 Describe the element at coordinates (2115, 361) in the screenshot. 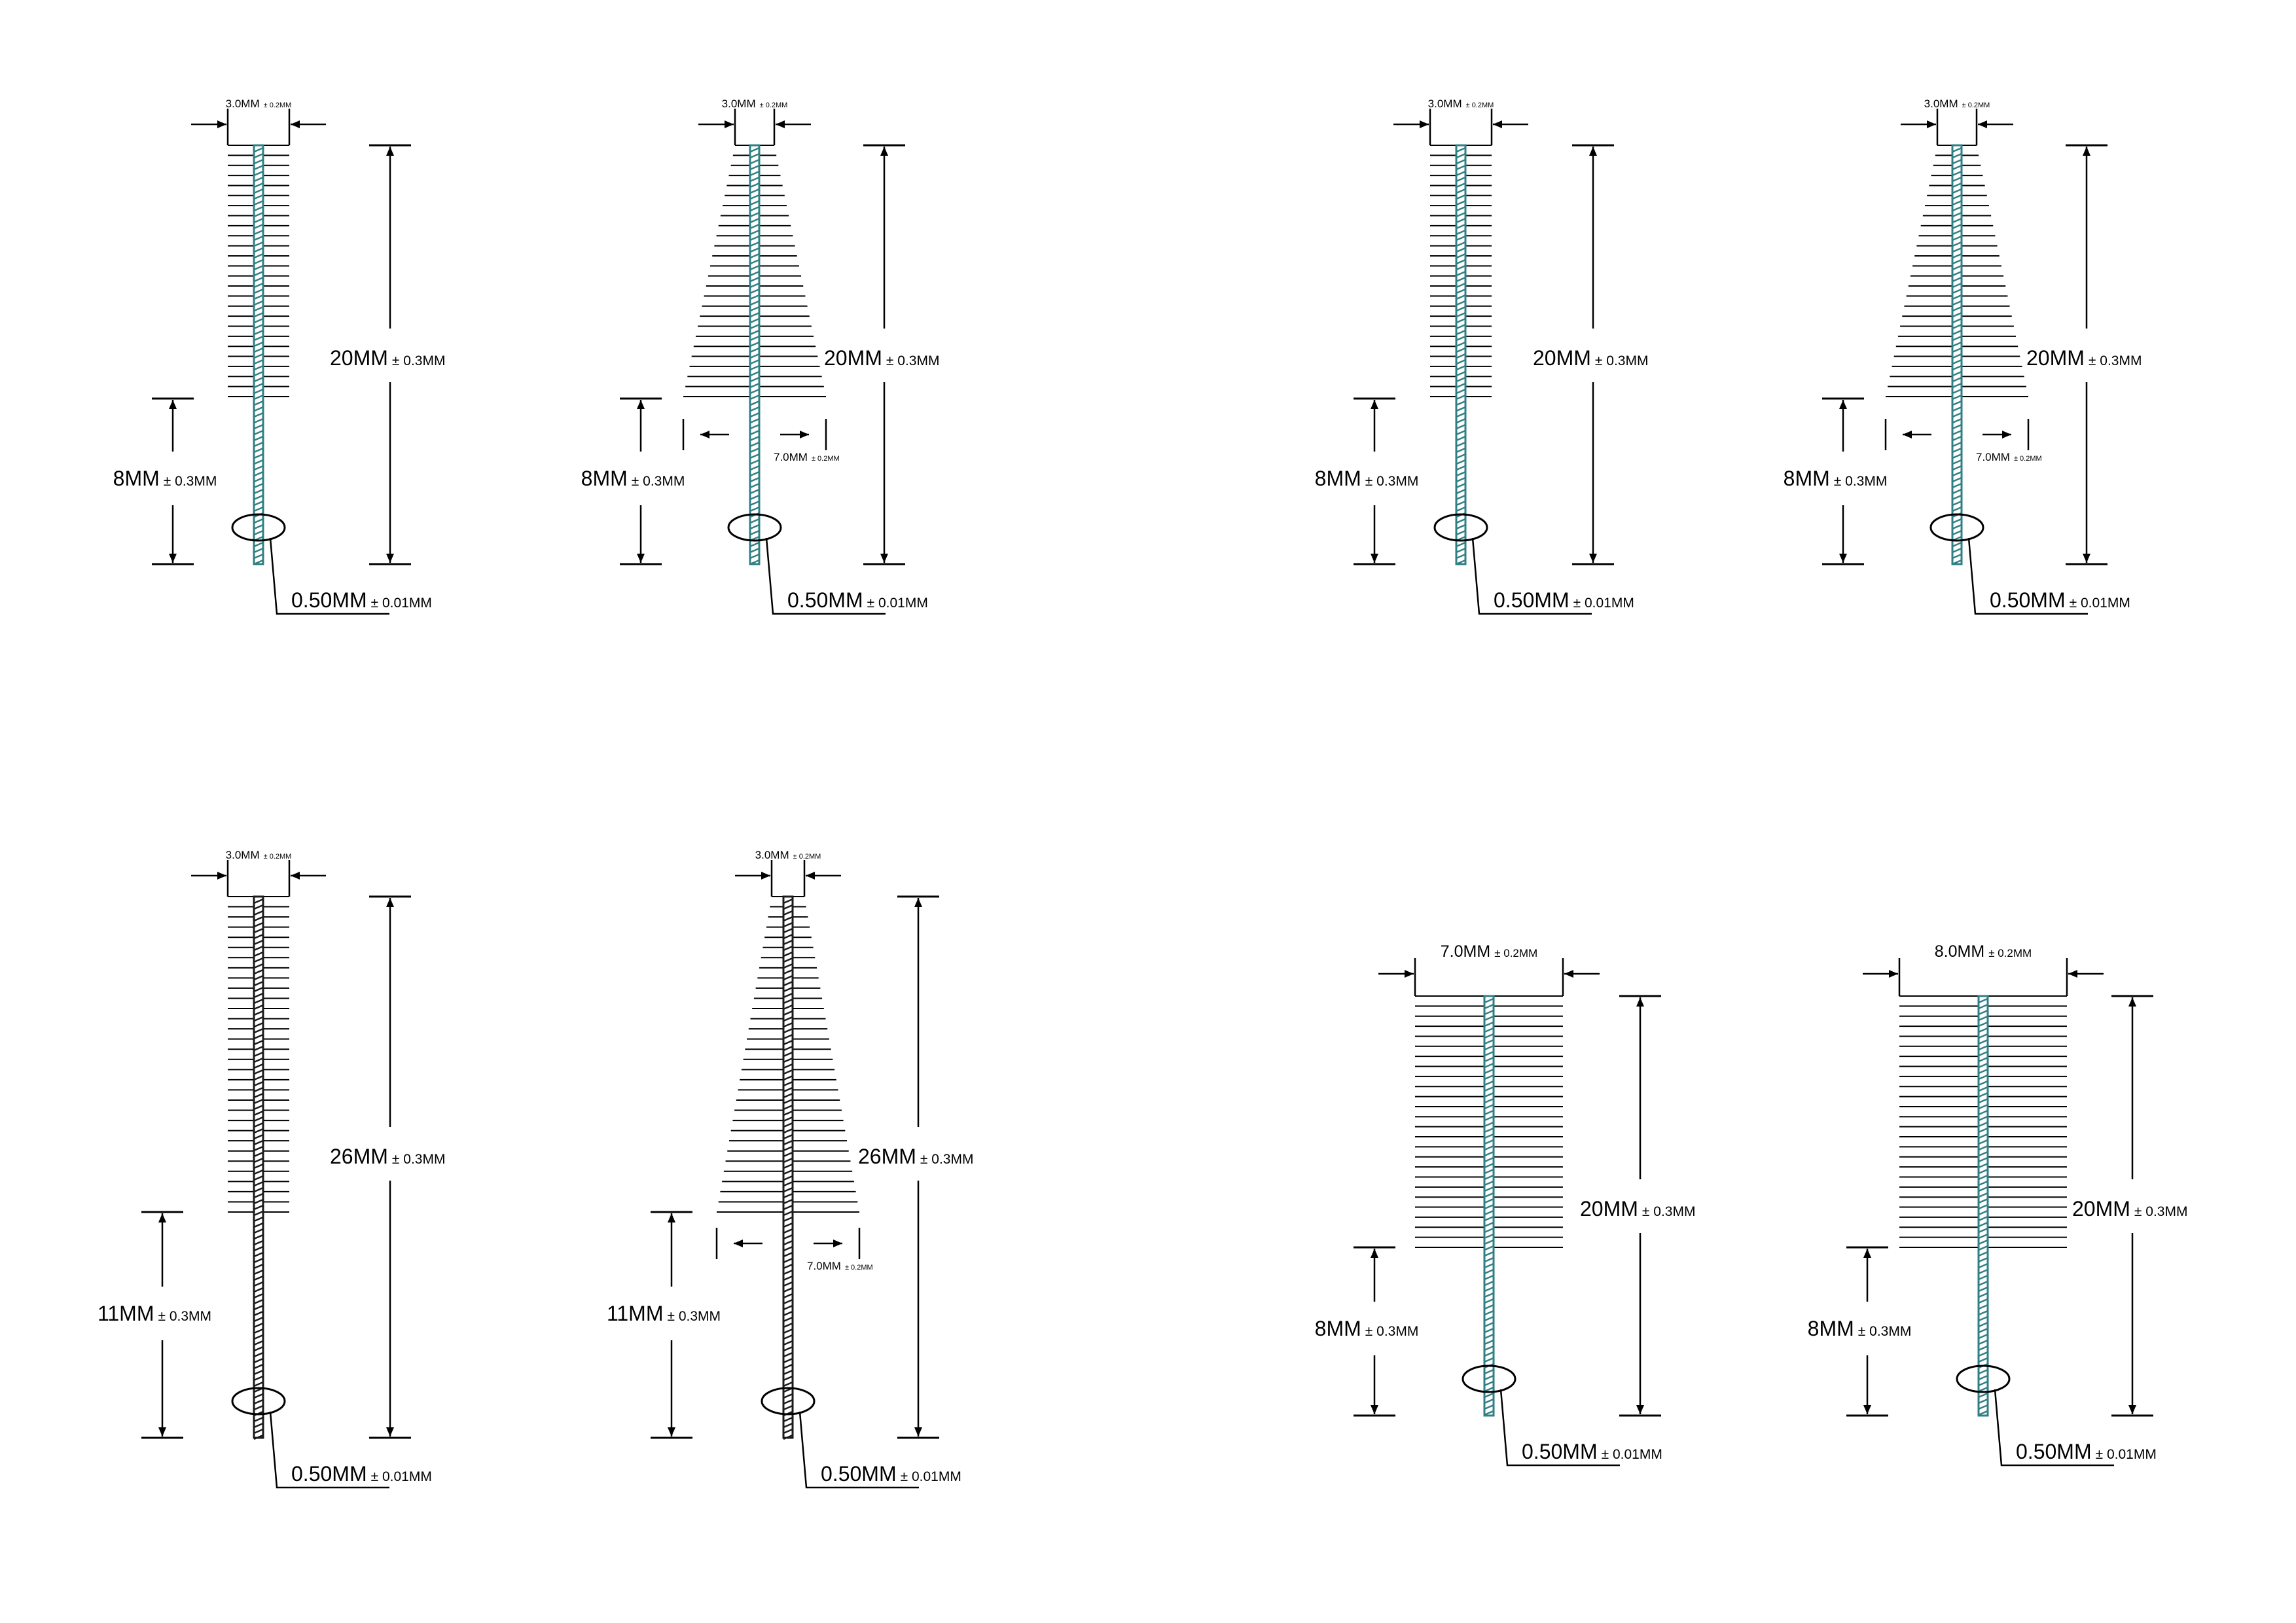

I see `total-length-label-tolerance: ± 0.3MM` at that location.